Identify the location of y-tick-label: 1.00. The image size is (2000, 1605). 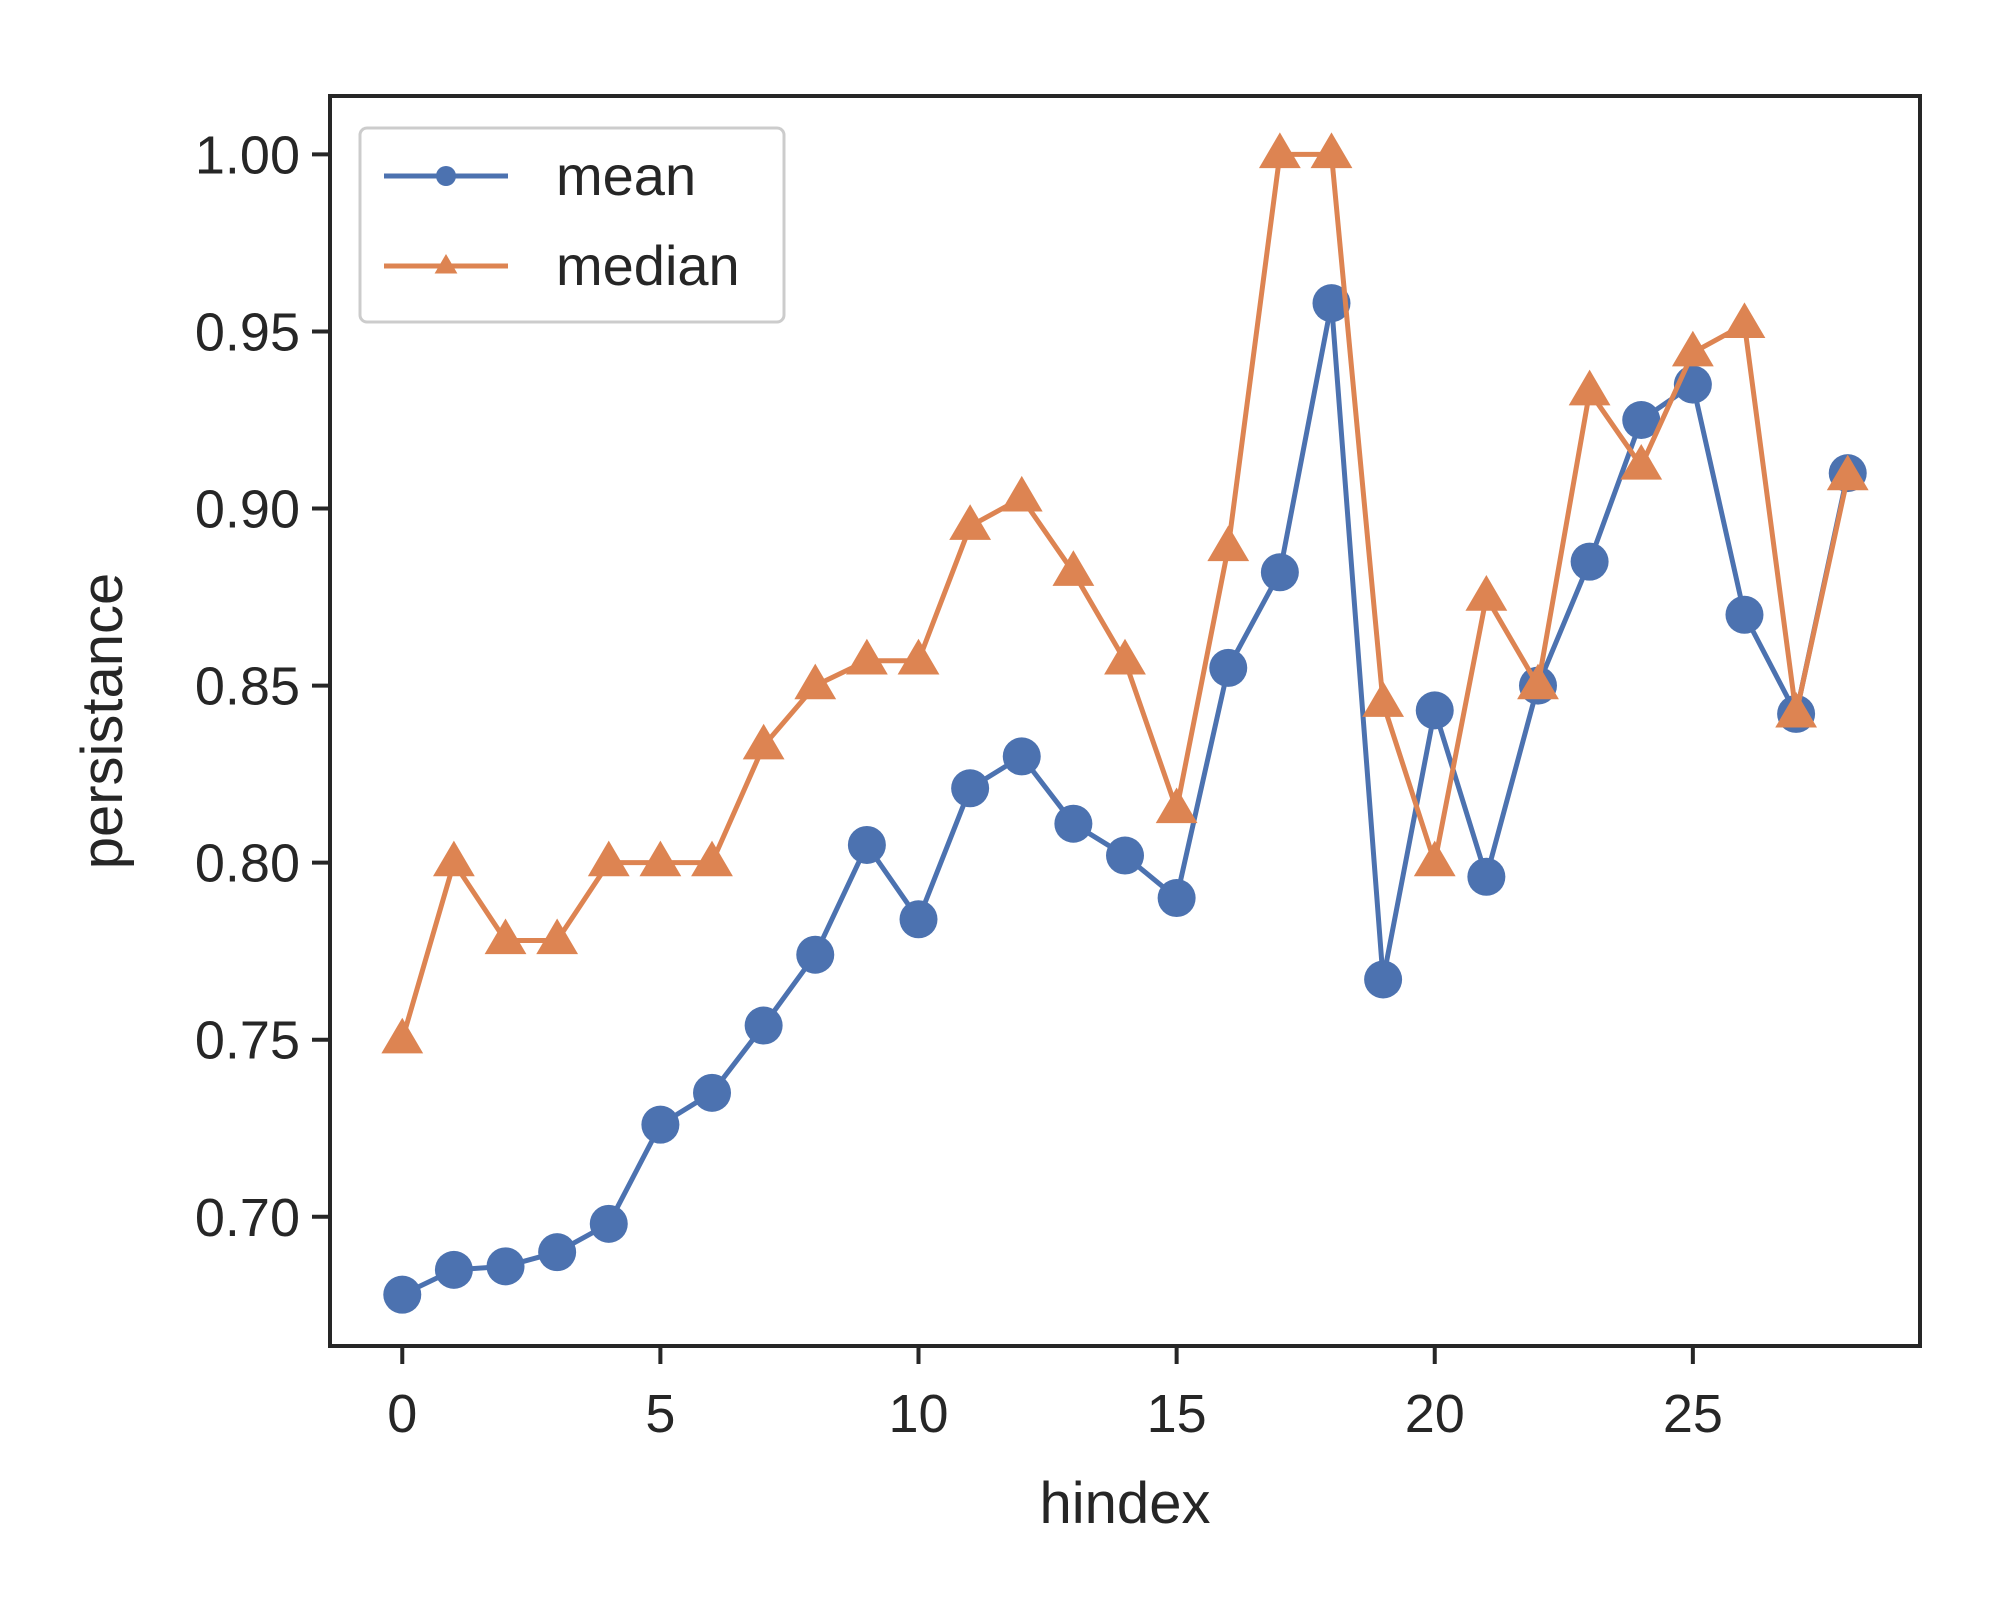
(247, 155).